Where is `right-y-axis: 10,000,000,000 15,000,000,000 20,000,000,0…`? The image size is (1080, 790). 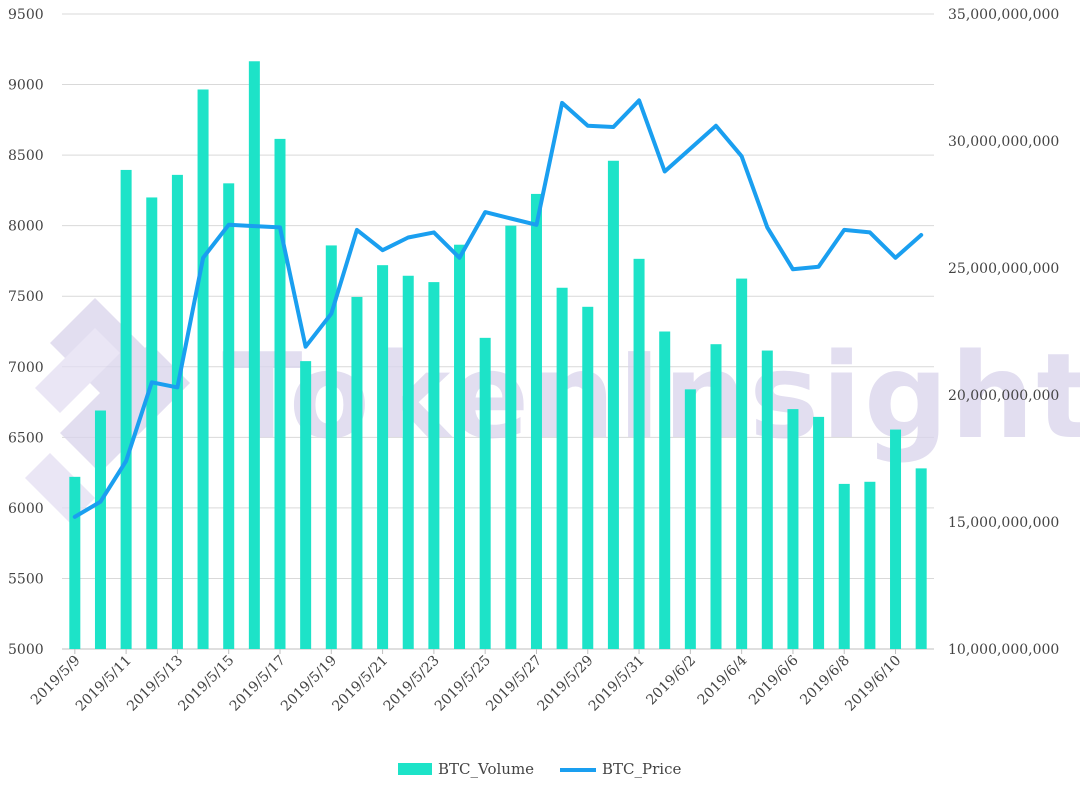 right-y-axis: 10,000,000,000 15,000,000,000 20,000,000,0… is located at coordinates (1003, 332).